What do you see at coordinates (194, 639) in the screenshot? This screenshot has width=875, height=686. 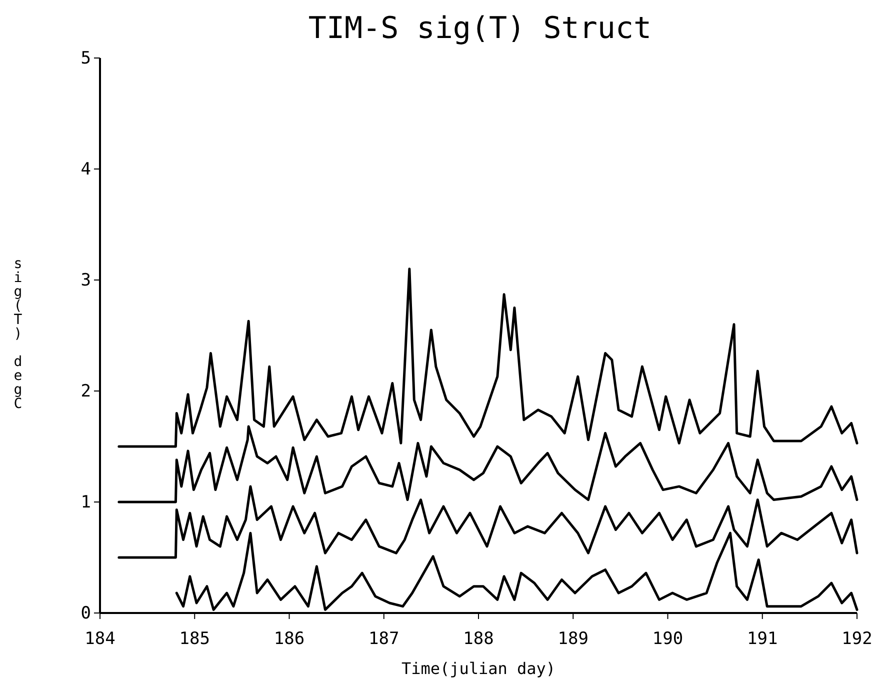 I see `x-tick-label: 185` at bounding box center [194, 639].